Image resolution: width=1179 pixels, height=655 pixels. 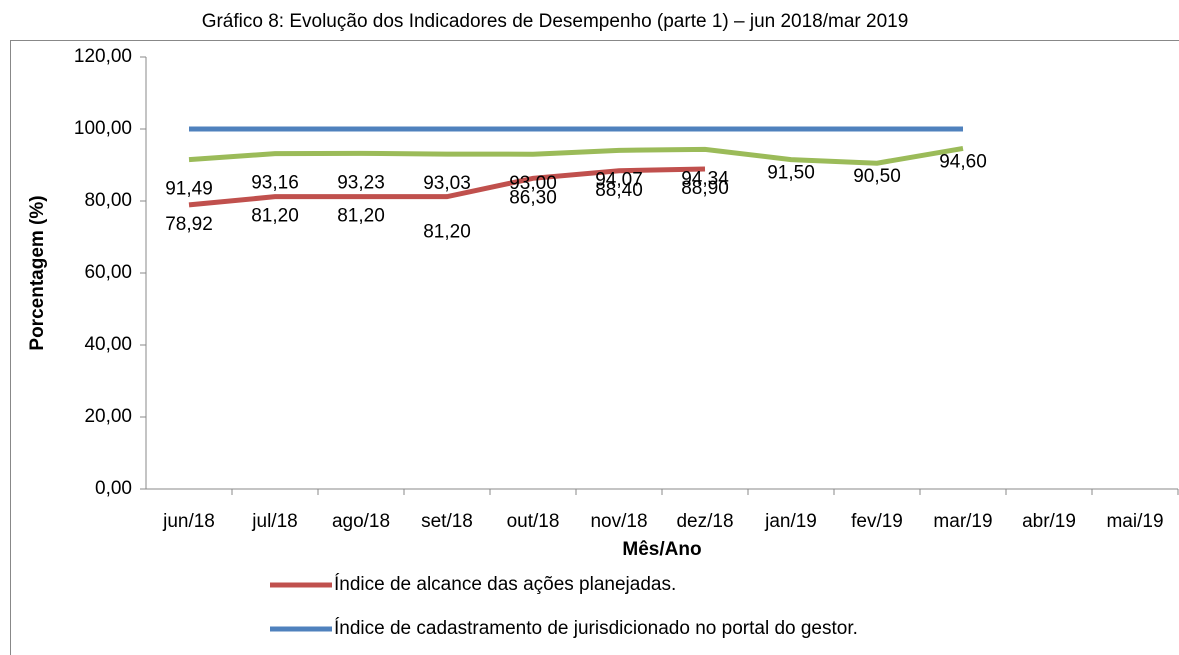 I want to click on data-label: 88,90, so click(x=705, y=188).